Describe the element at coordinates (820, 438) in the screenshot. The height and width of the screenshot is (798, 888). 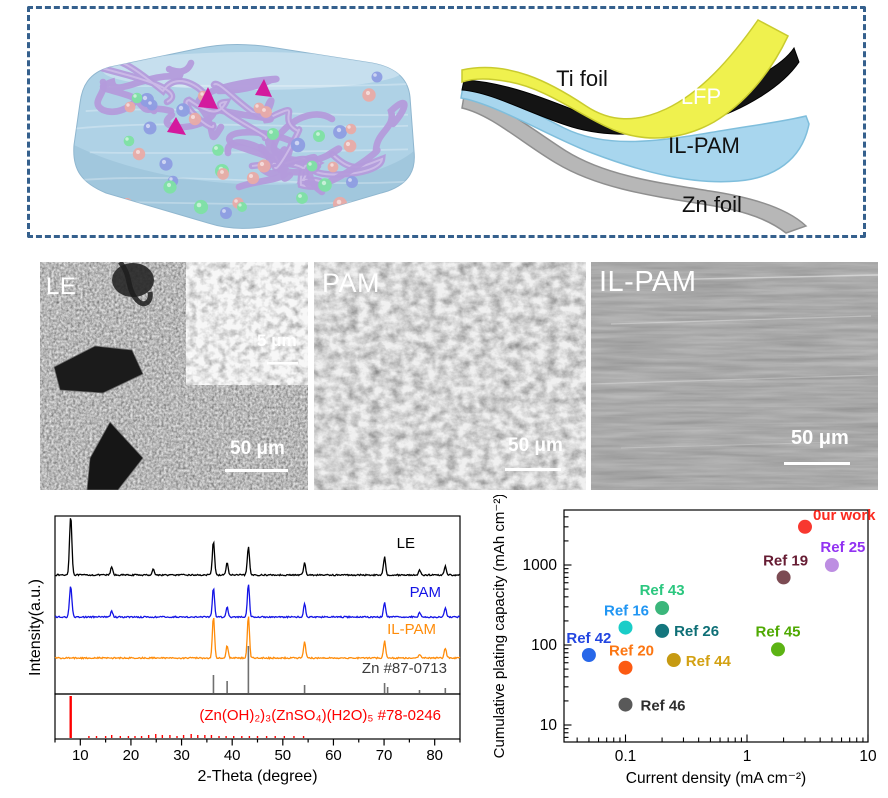
I see `scale-bar-label-il-pam: 50 μm` at that location.